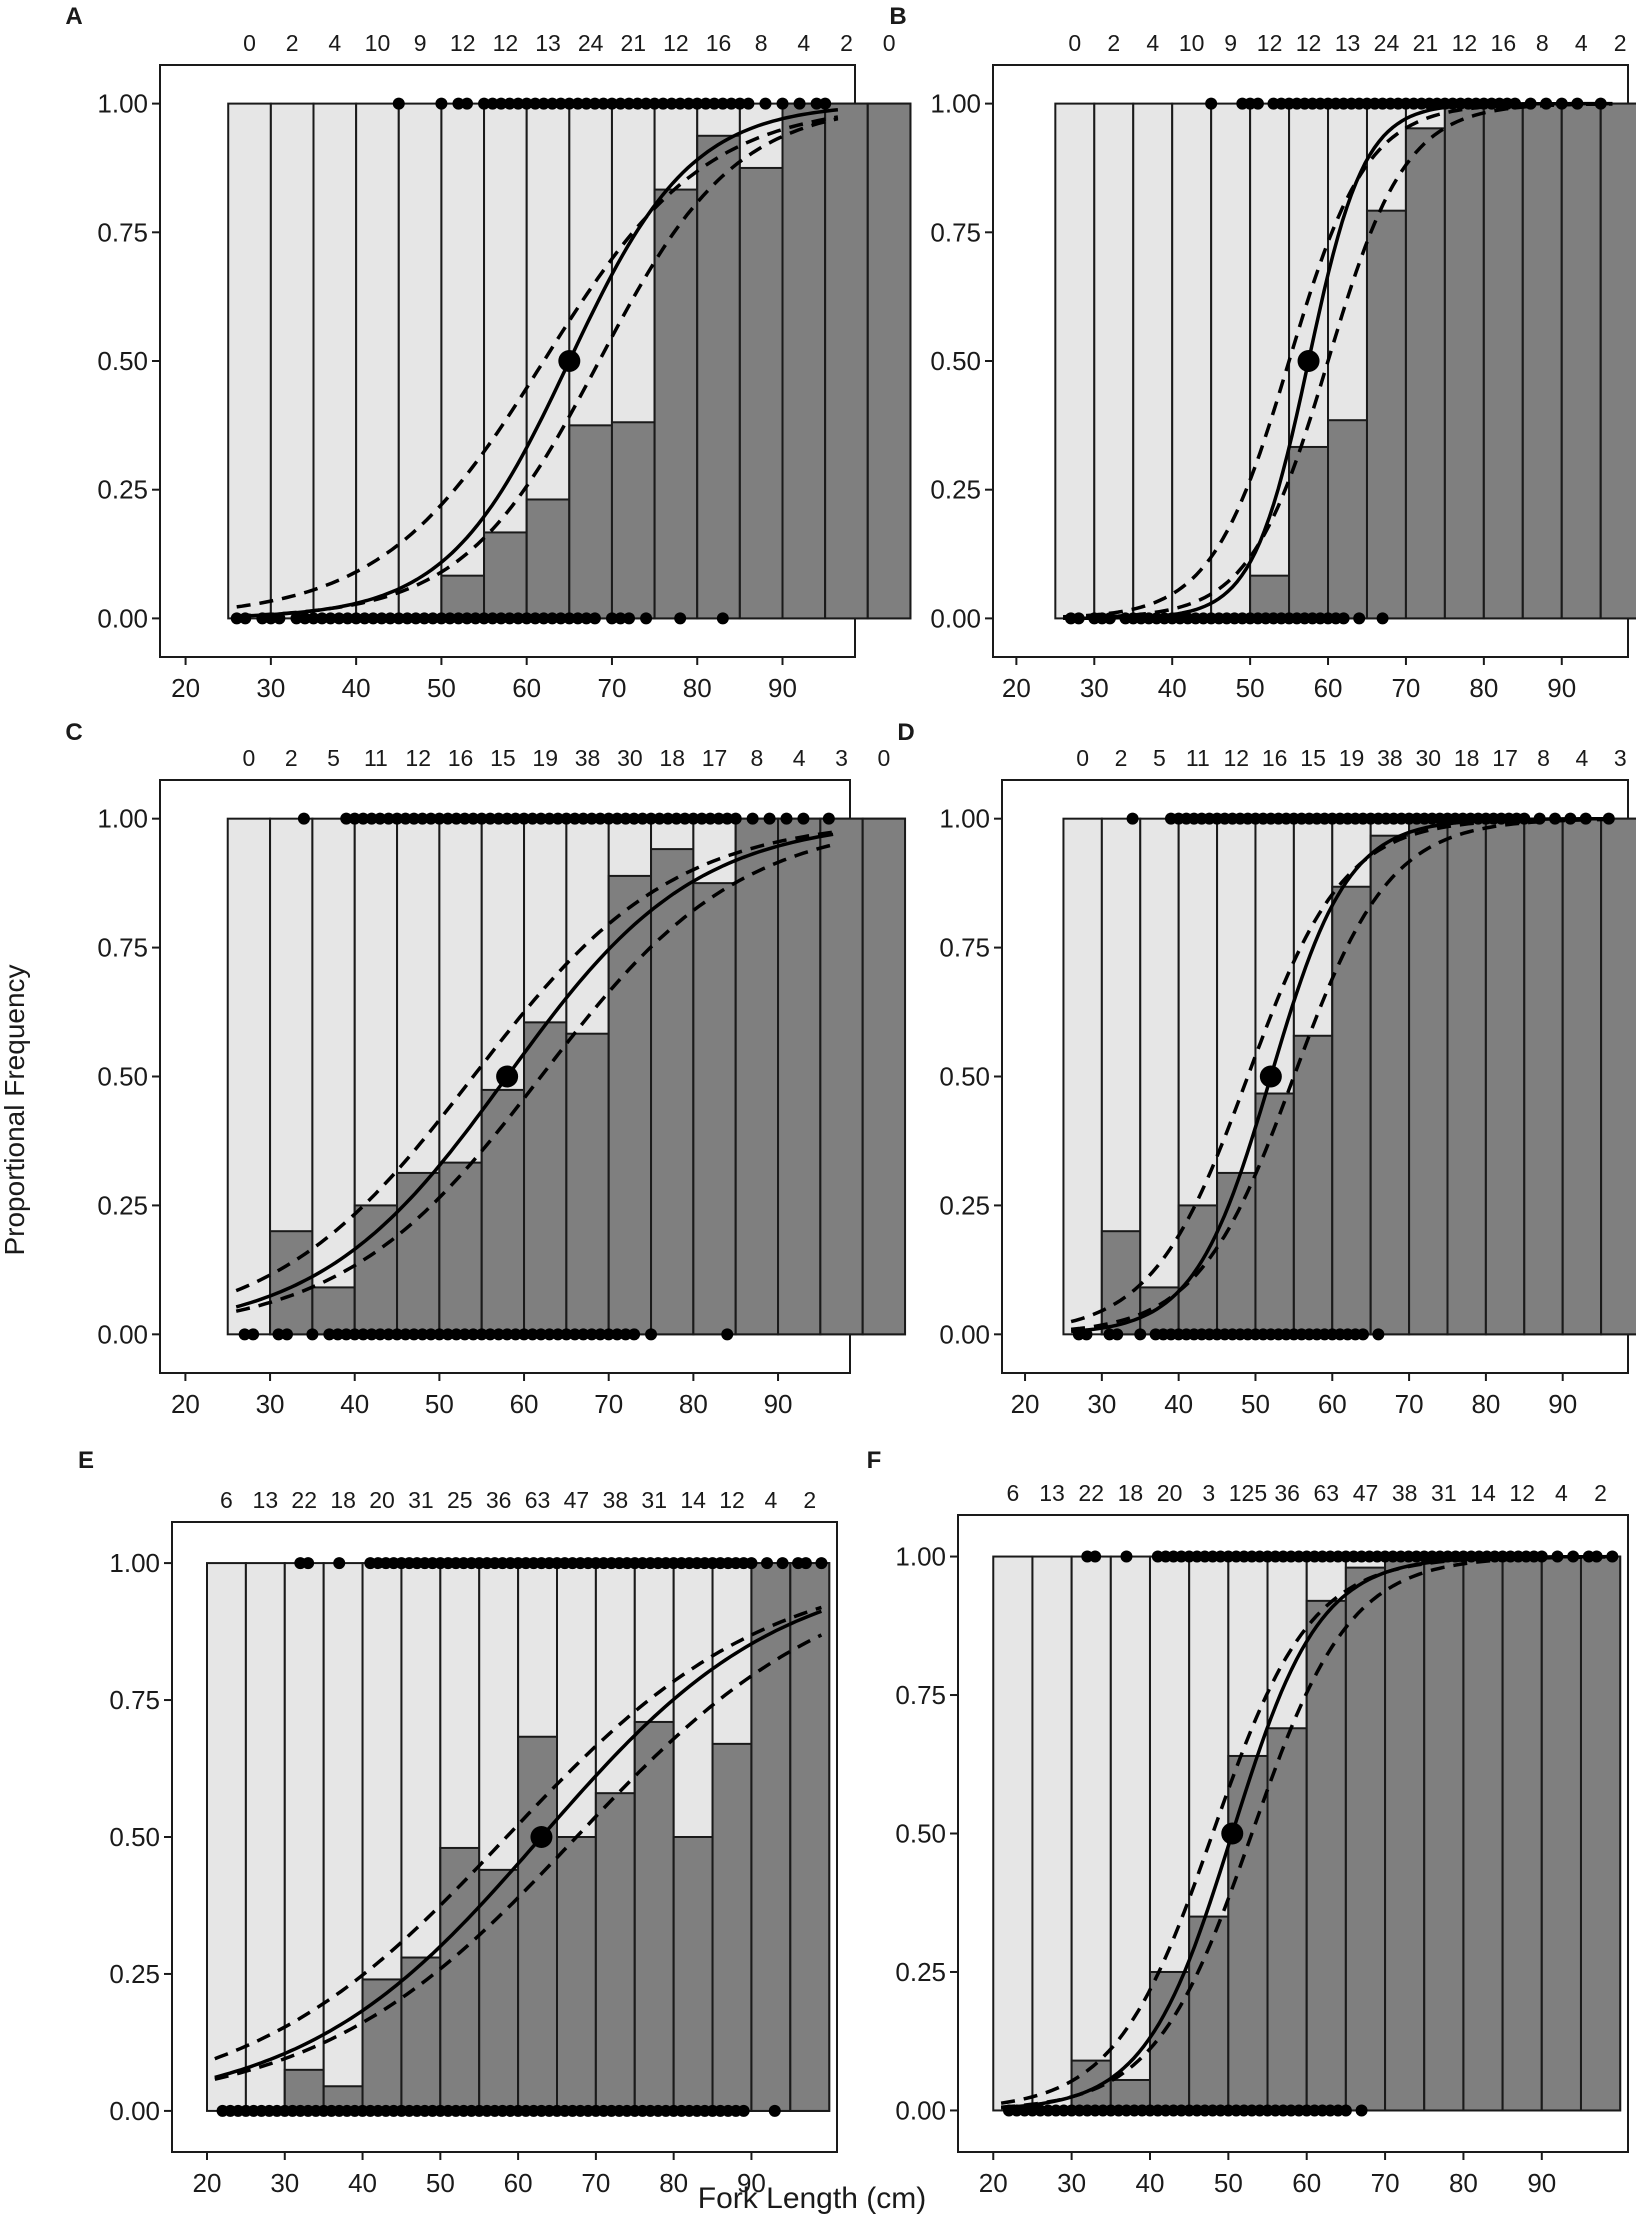 The image size is (1636, 2220). What do you see at coordinates (1582, 1076) in the screenshot?
I see `bar-mature-d` at bounding box center [1582, 1076].